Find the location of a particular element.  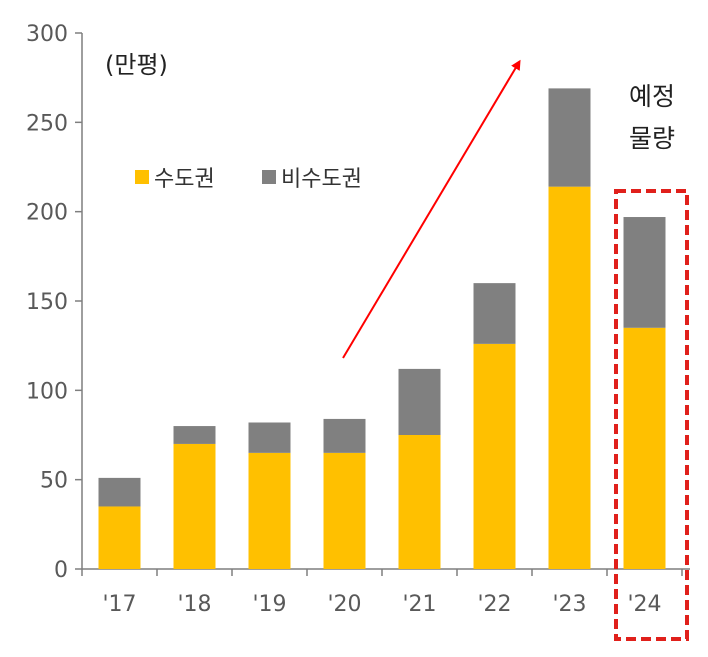

legend-label-non-capital-area: 비수도권 is located at coordinates (321, 179).